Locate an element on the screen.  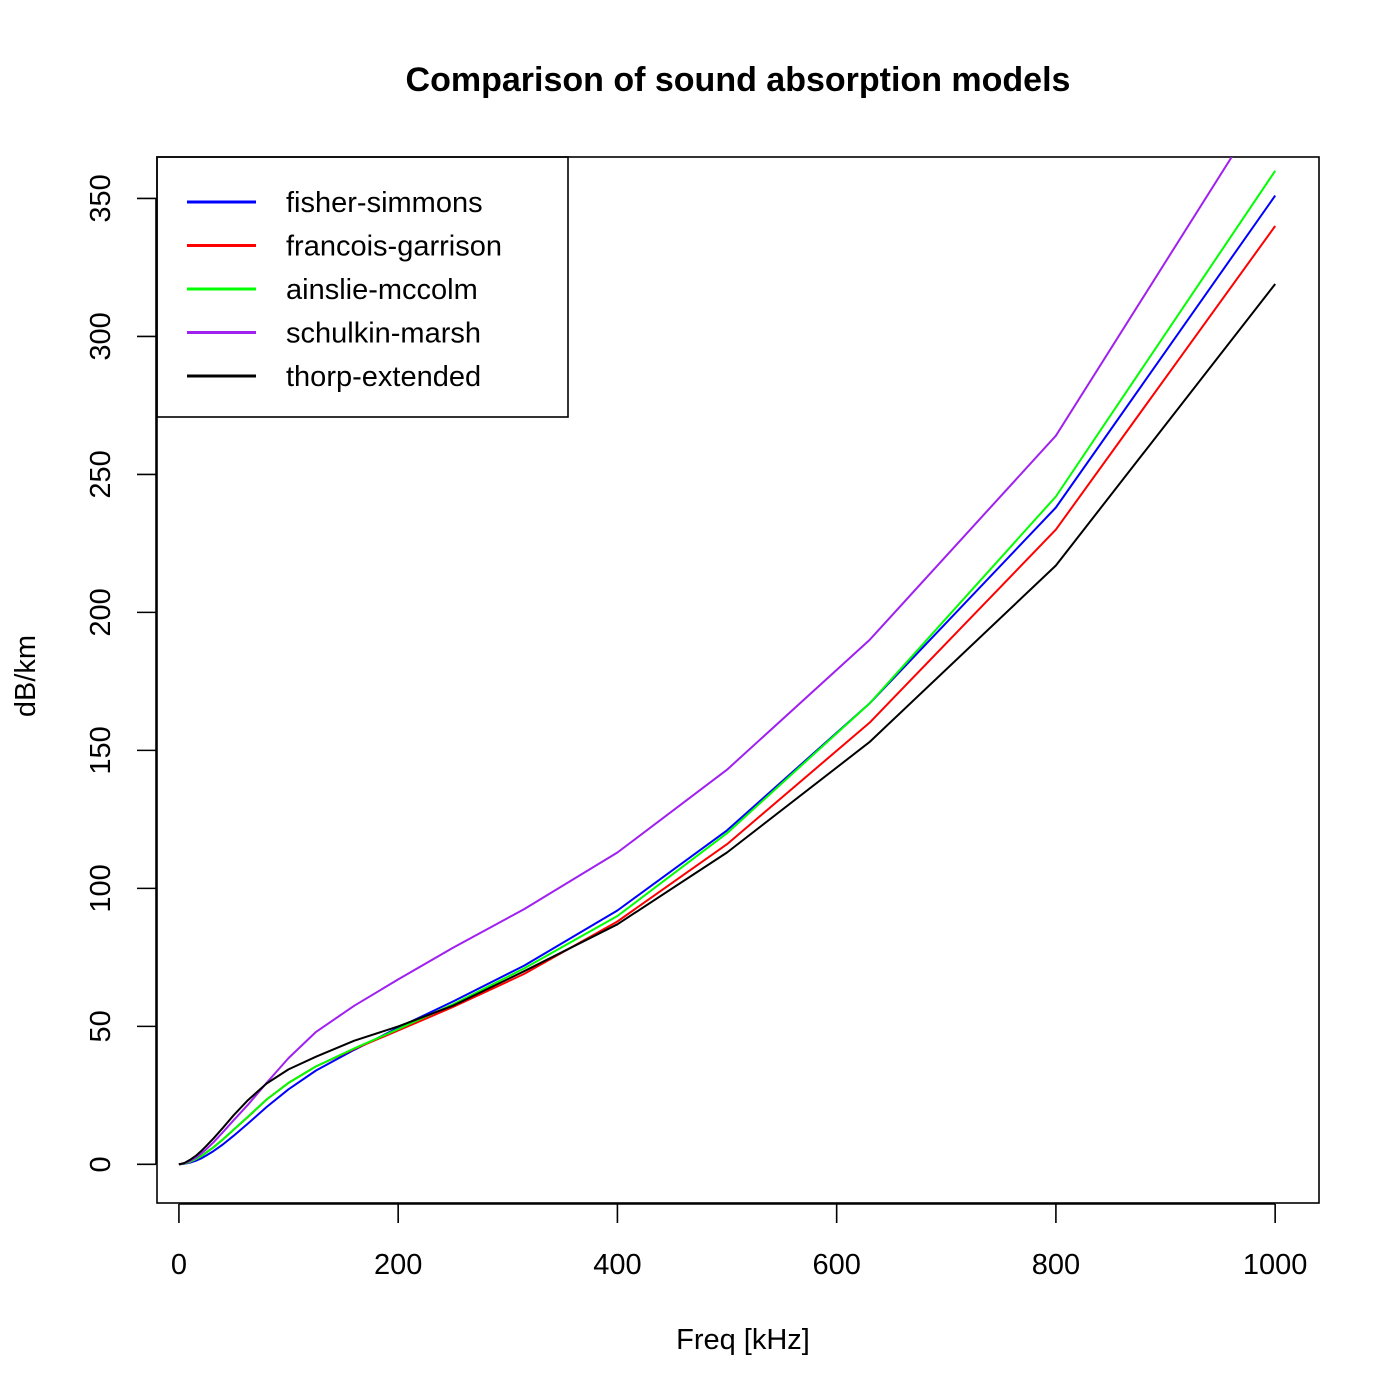
chart-title: Comparison of sound absorption models is located at coordinates (738, 80).